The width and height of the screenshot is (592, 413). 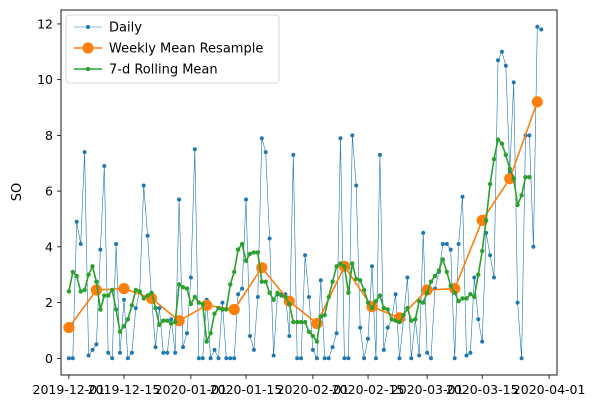 What do you see at coordinates (163, 70) in the screenshot?
I see `legend-label-3: 7-d Rolling Mean` at bounding box center [163, 70].